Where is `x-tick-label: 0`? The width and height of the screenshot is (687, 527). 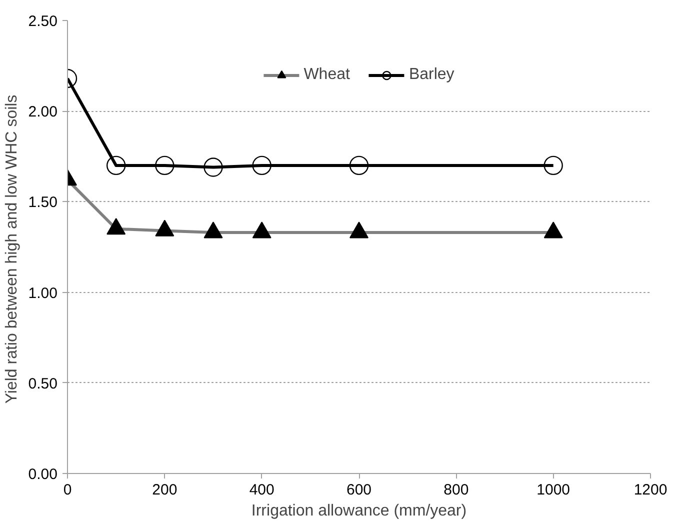 x-tick-label: 0 is located at coordinates (67, 490).